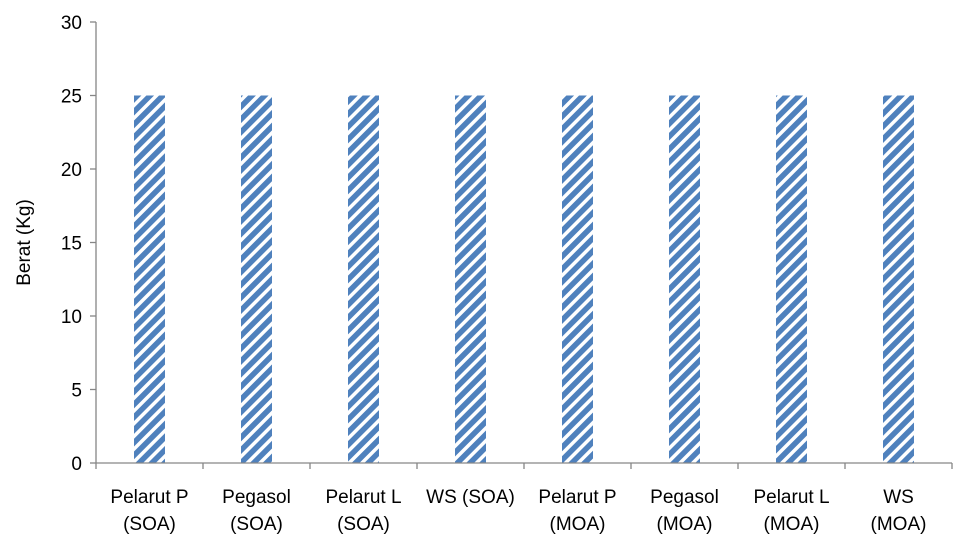  Describe the element at coordinates (791, 511) in the screenshot. I see `x-category-label: Pelarut L (MOA)` at that location.